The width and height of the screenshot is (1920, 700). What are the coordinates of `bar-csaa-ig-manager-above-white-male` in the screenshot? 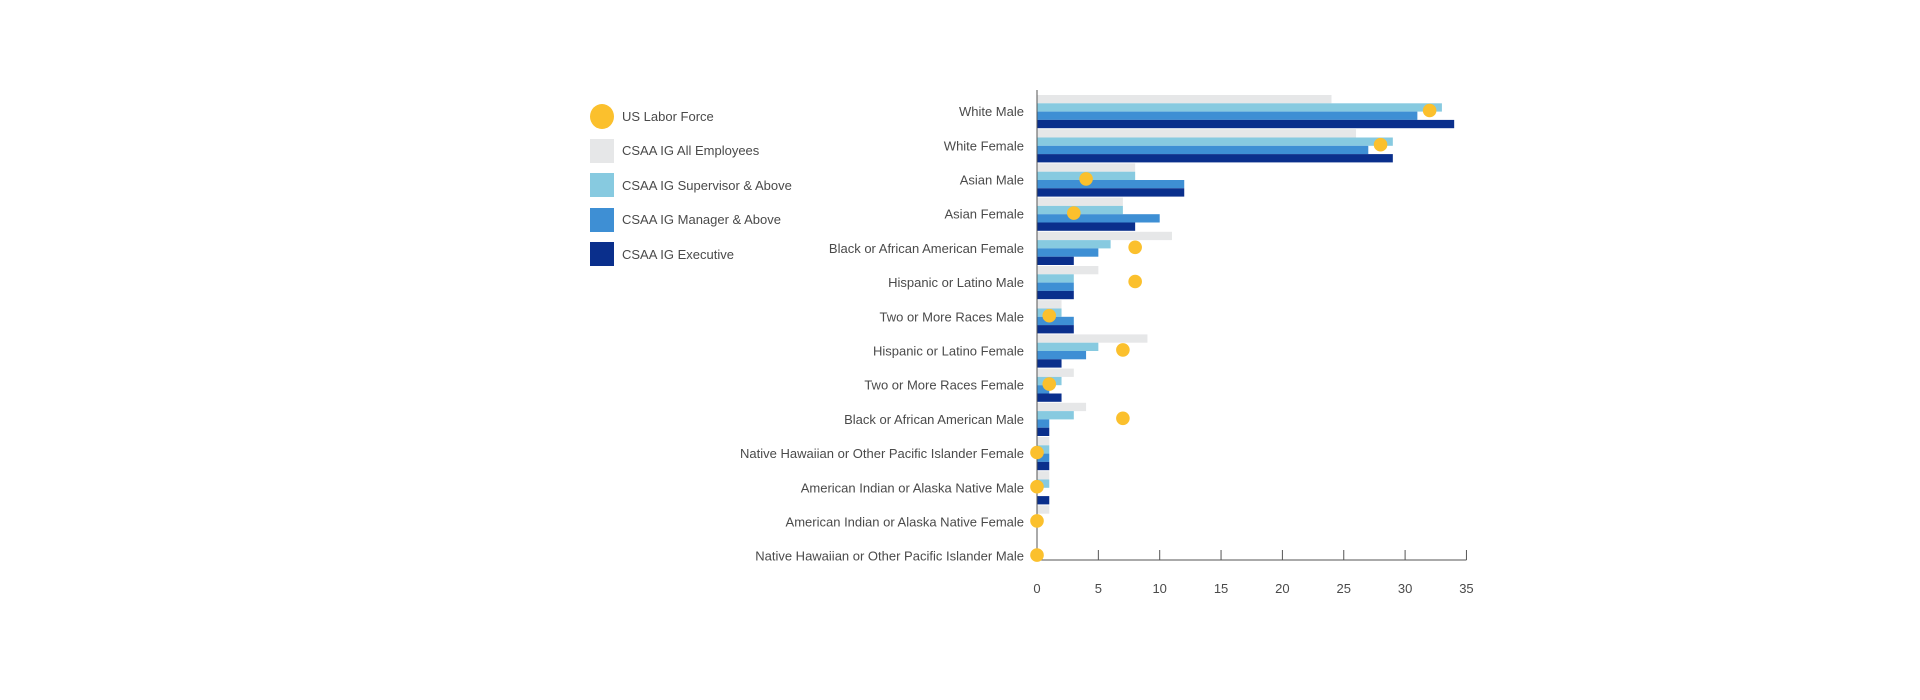 It's located at (1227, 115).